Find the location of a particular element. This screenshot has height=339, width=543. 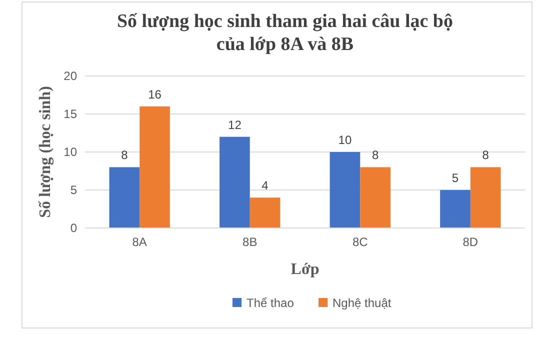

y-tick-label: 20 is located at coordinates (71, 76).